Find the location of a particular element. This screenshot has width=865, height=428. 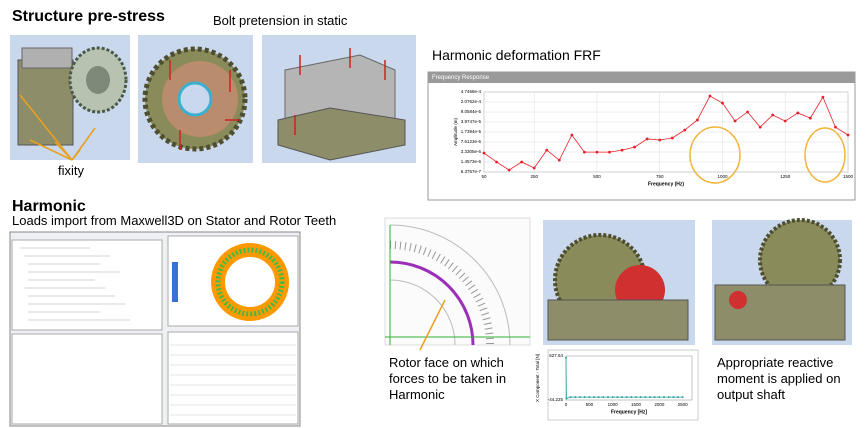

y-axis-label: X Component - Total [N] is located at coordinates (537, 378).